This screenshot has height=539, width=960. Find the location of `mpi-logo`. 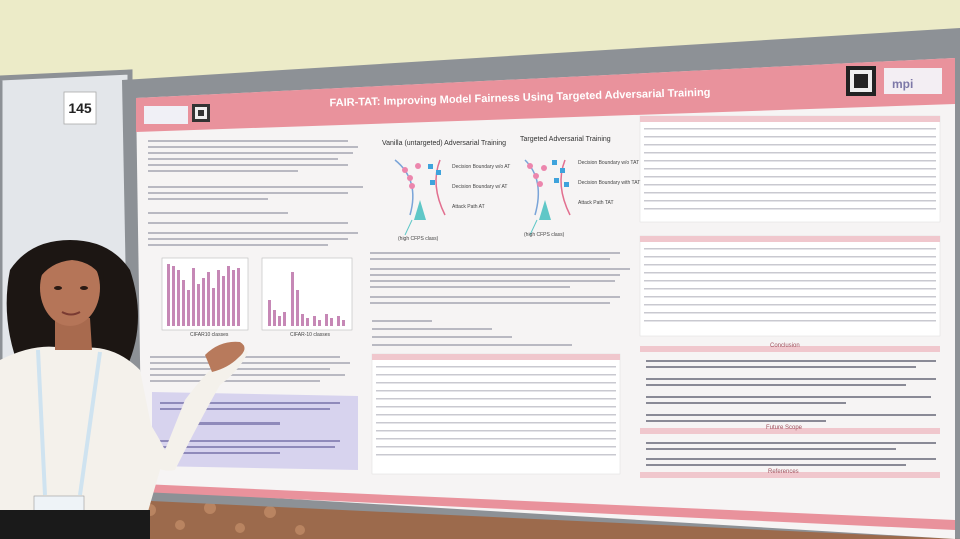

mpi-logo is located at coordinates (913, 81).